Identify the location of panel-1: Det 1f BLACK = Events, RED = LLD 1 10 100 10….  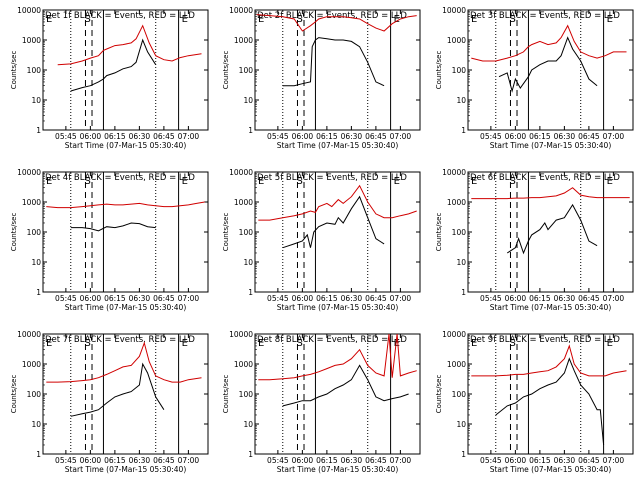
(109, 78).